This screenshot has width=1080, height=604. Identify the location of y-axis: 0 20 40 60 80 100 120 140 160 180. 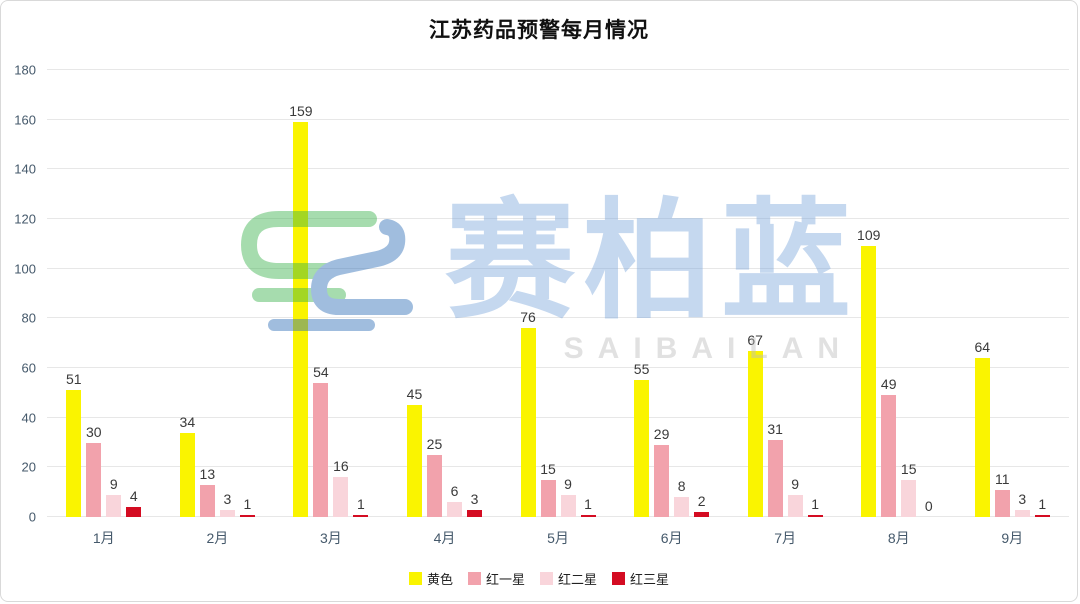
(21, 294).